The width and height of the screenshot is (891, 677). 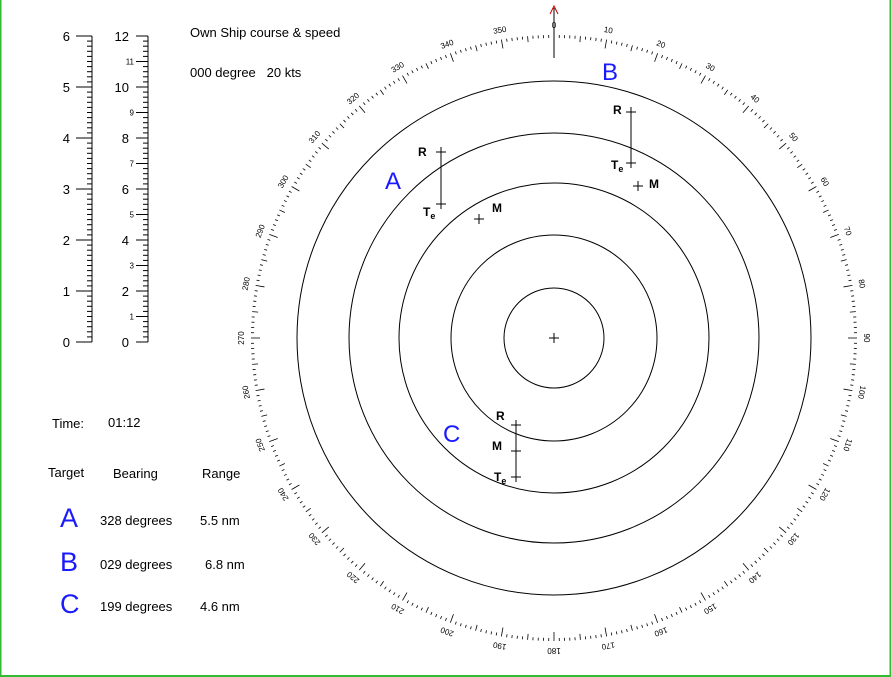 I want to click on bearing-label: 310, so click(x=315, y=137).